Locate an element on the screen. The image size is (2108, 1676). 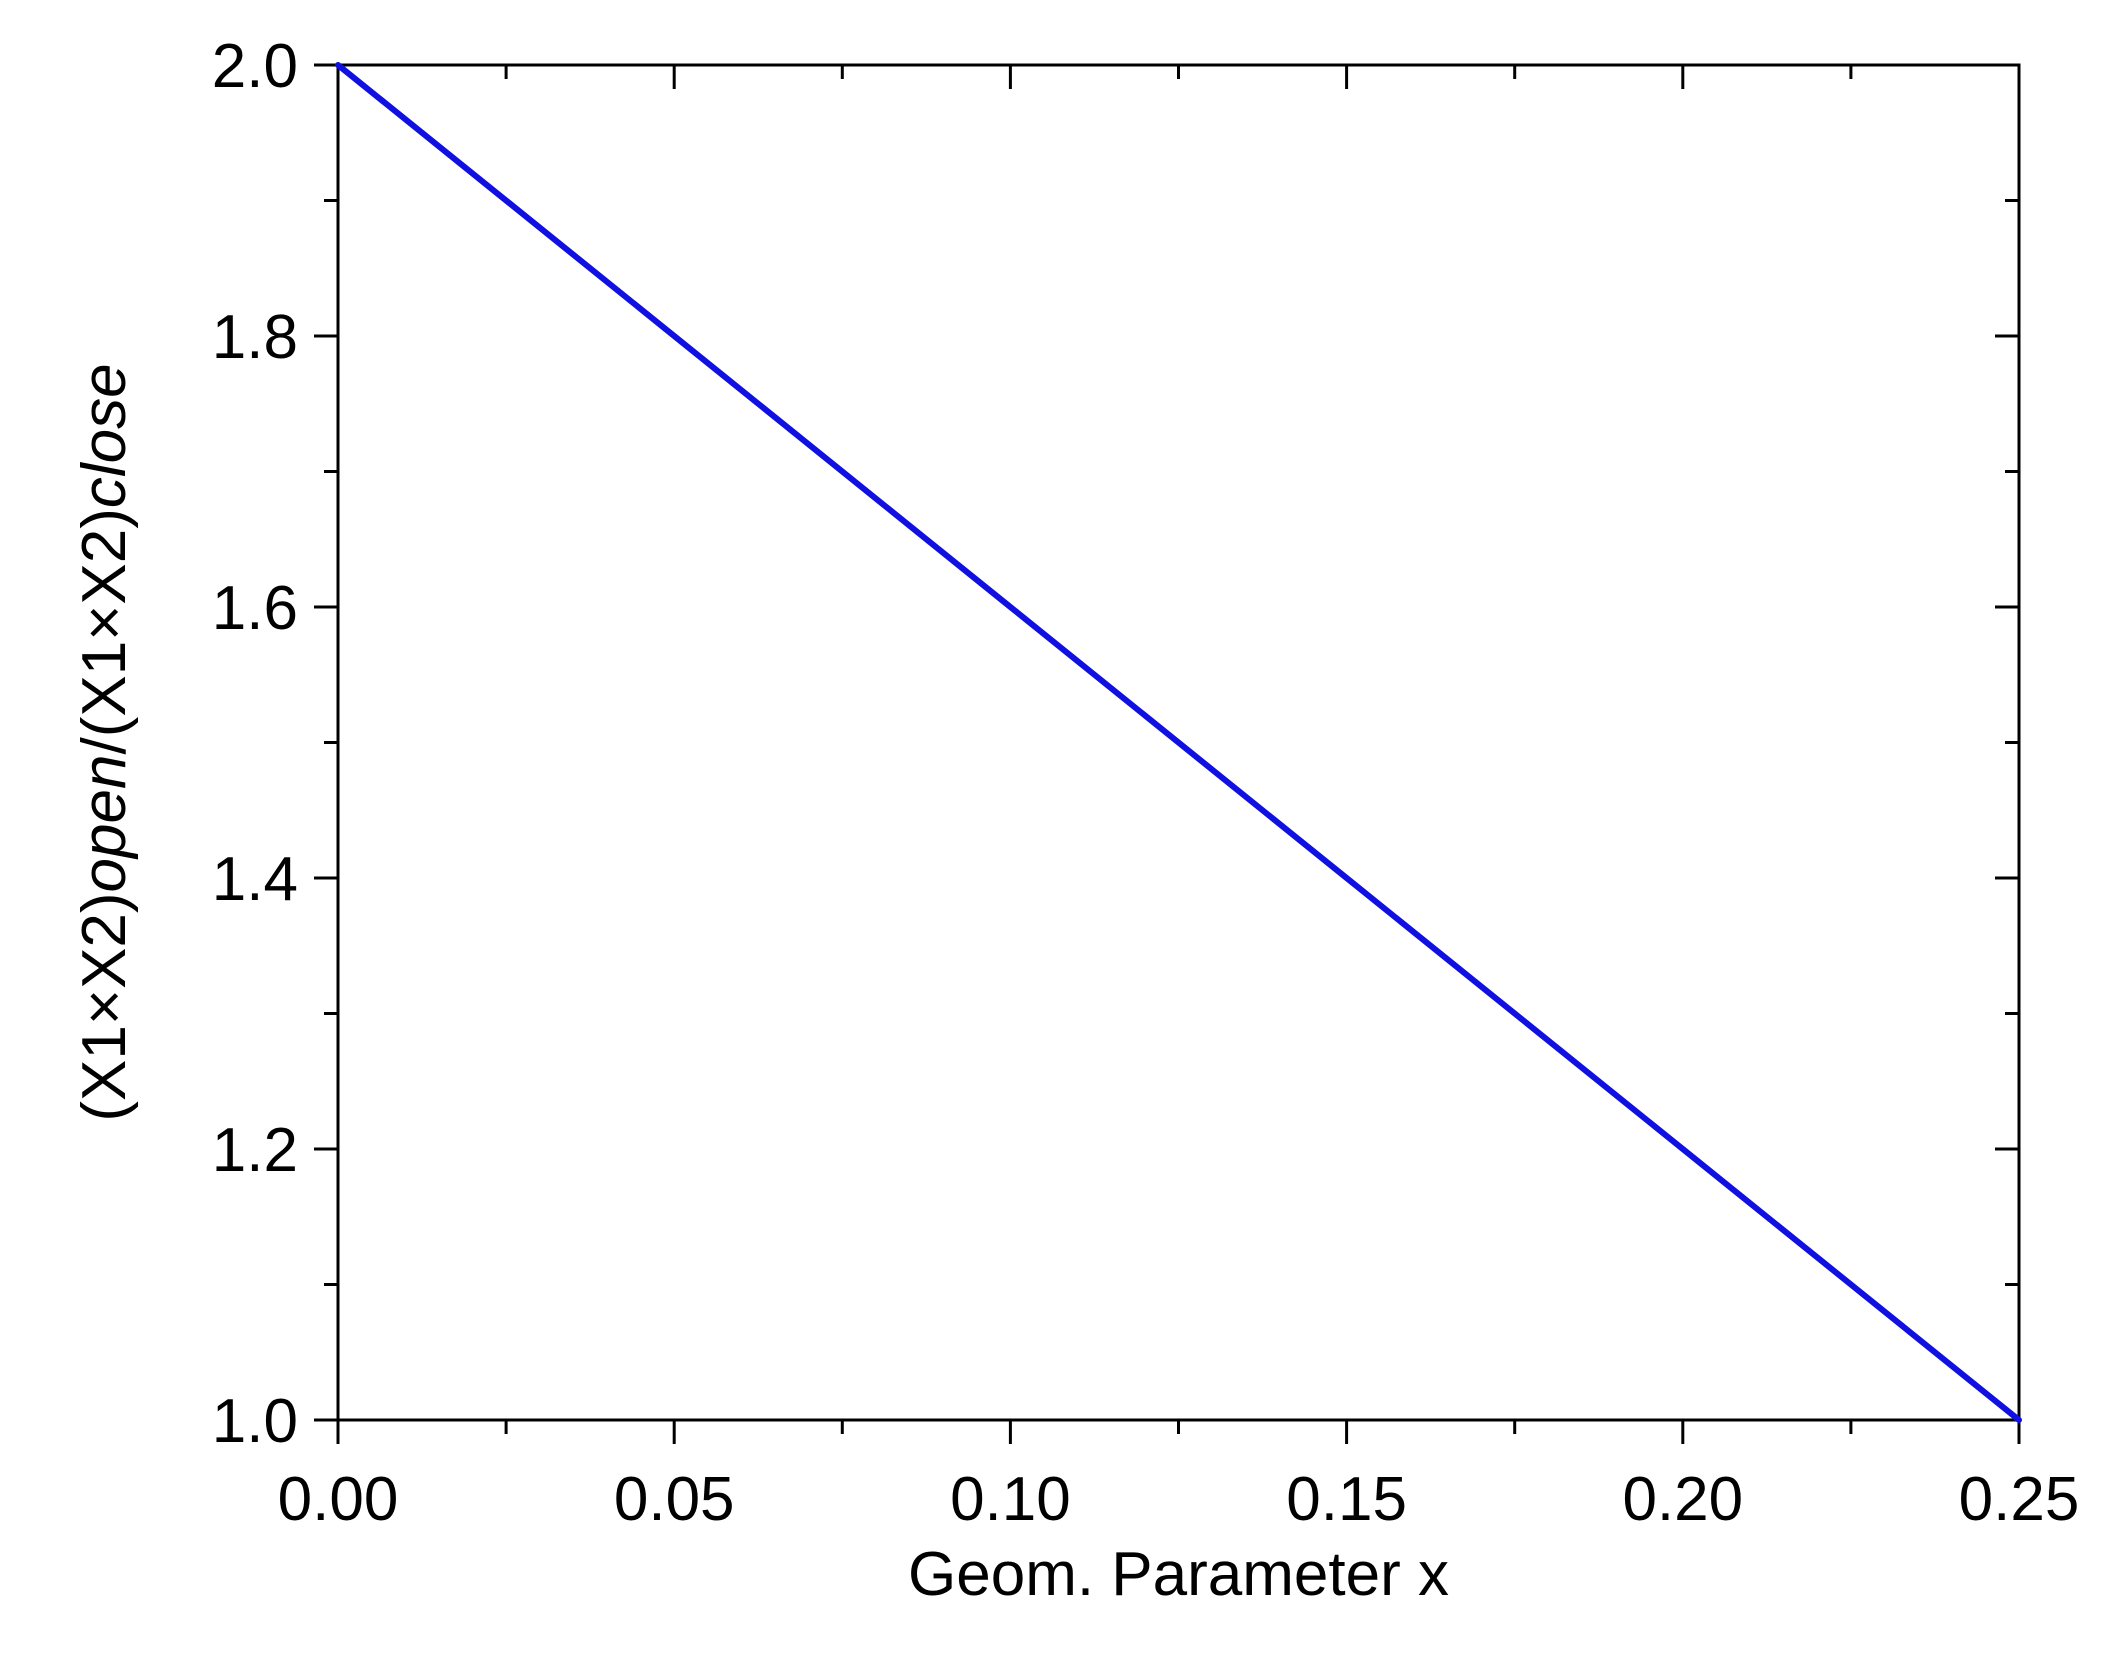
y-tick-label: 1.6 is located at coordinates (255, 608).